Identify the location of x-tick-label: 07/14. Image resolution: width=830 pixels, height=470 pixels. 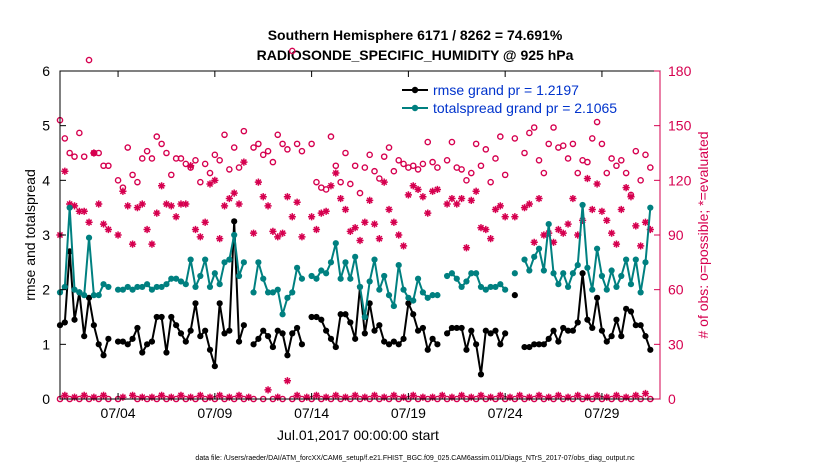
(311, 413).